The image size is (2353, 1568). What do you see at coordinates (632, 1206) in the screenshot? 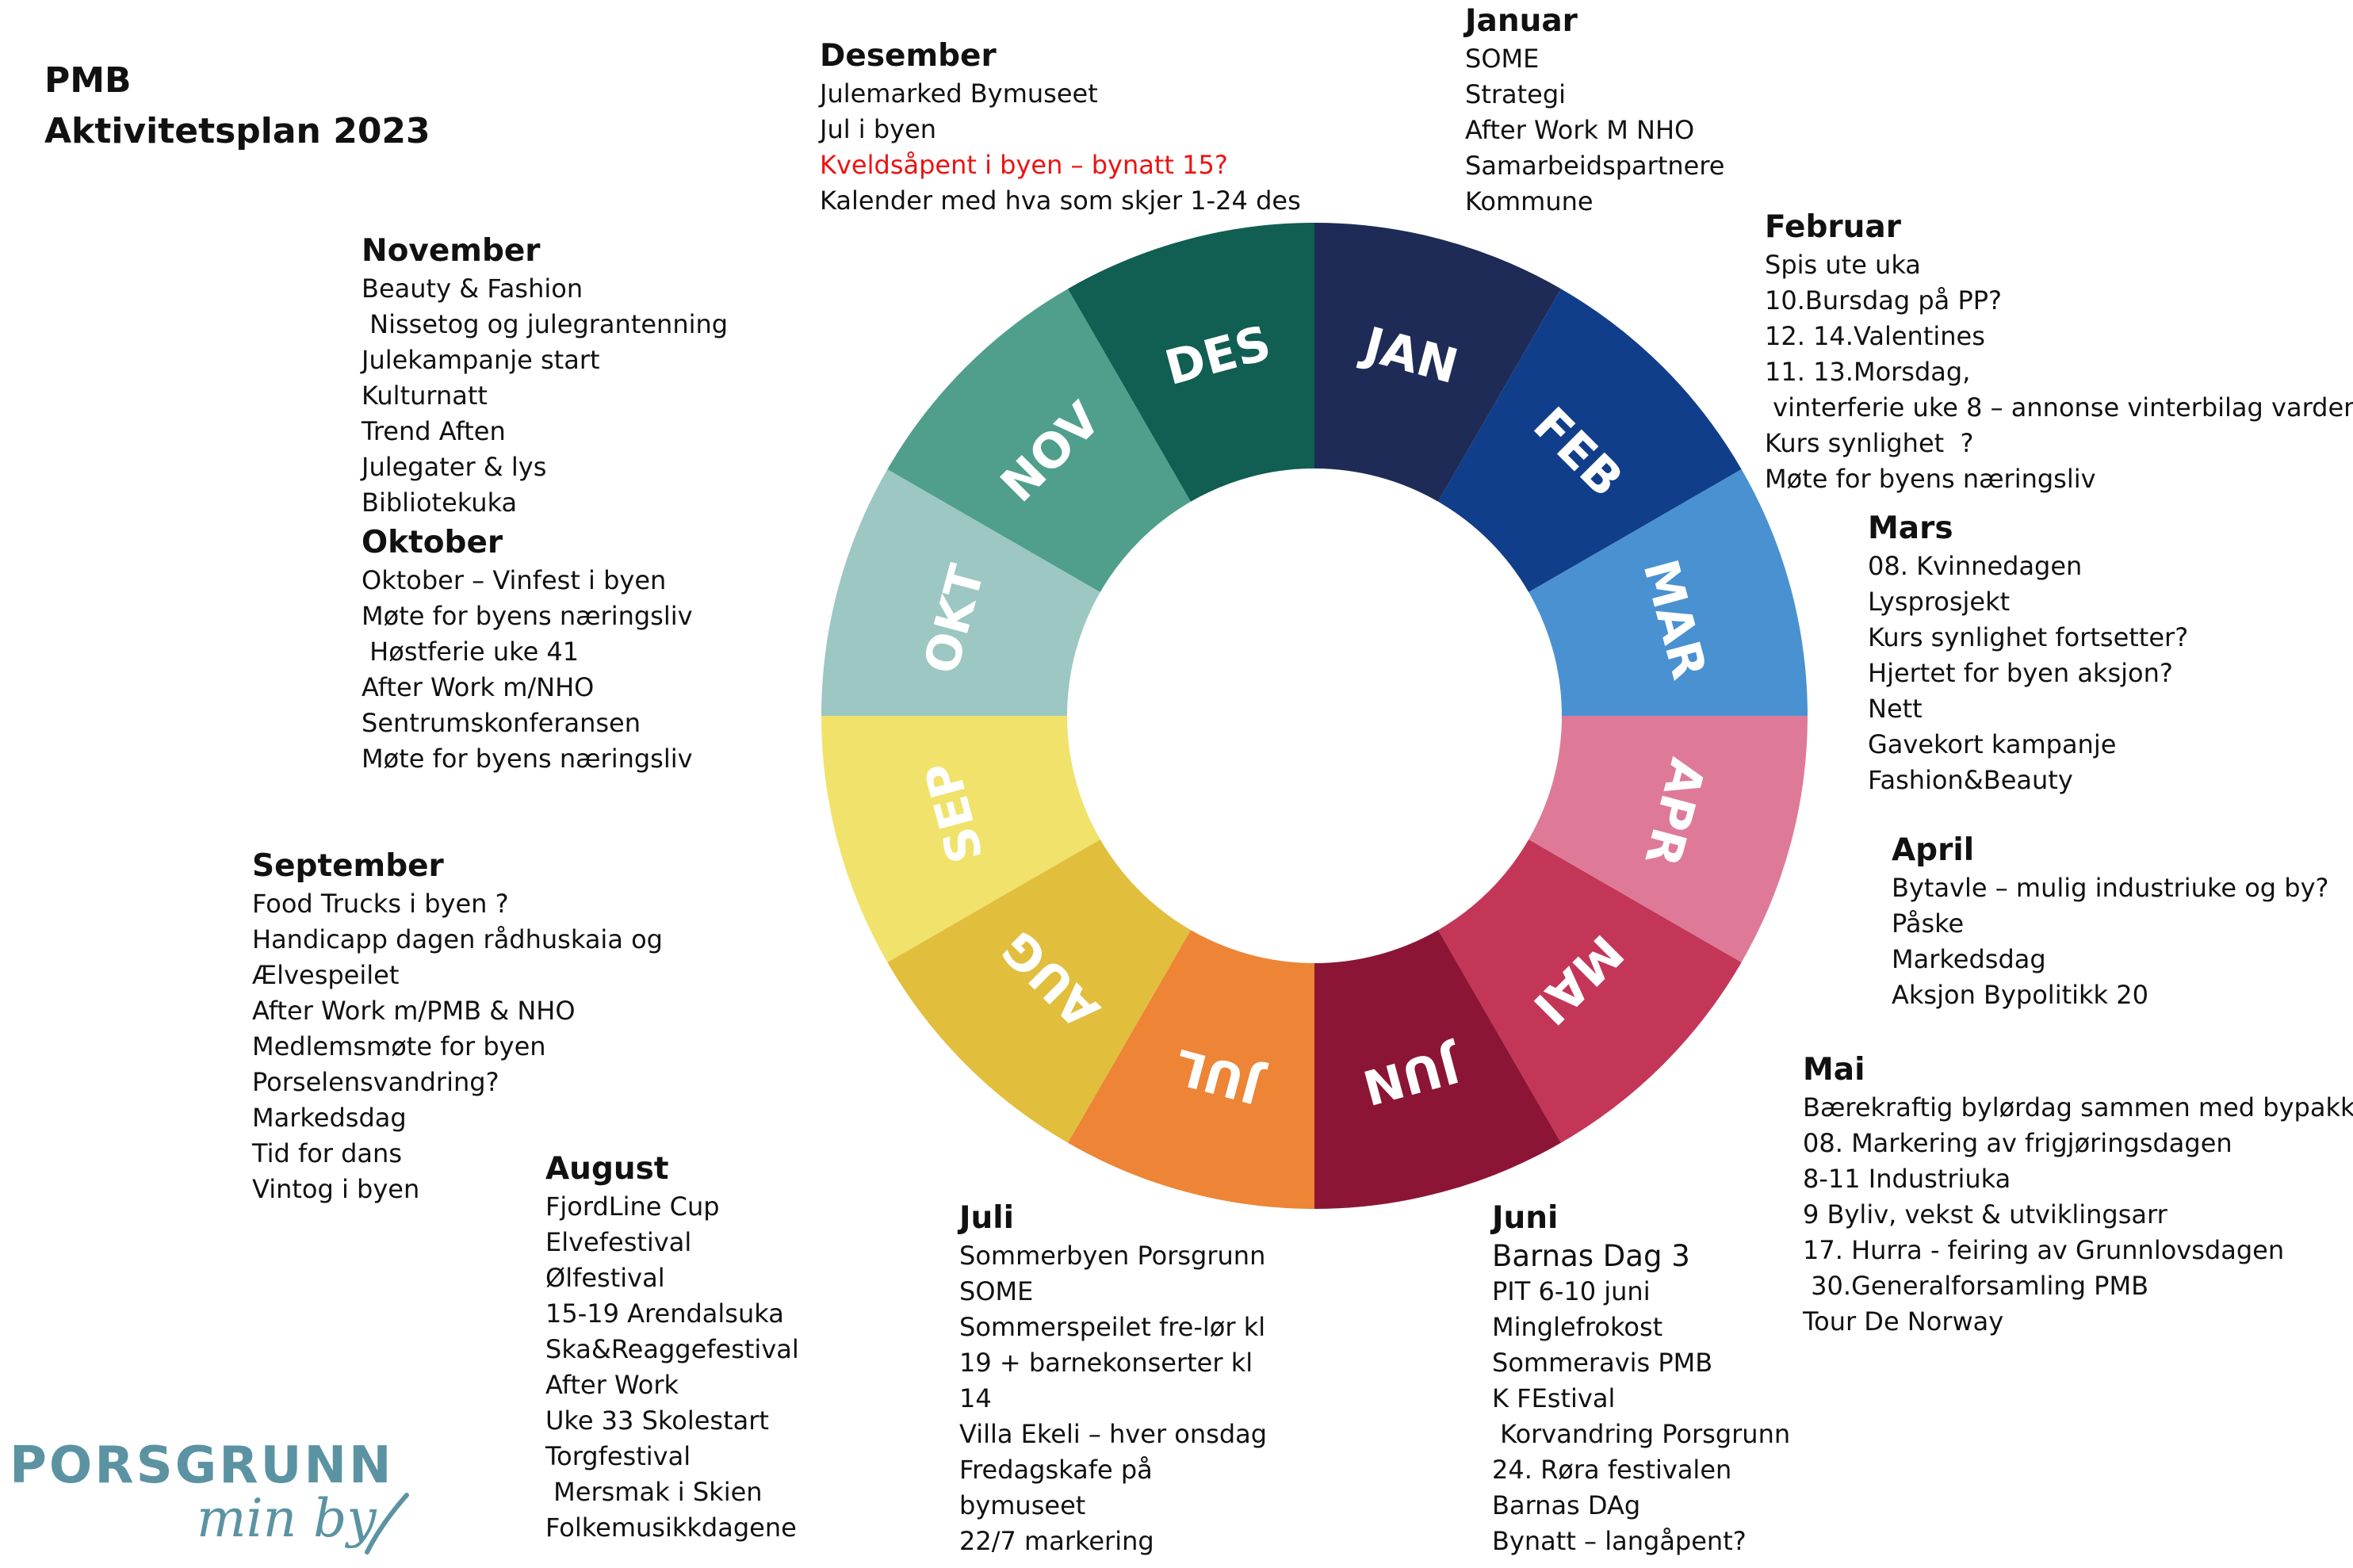
I see `activity-item: FjordLine Cup` at bounding box center [632, 1206].